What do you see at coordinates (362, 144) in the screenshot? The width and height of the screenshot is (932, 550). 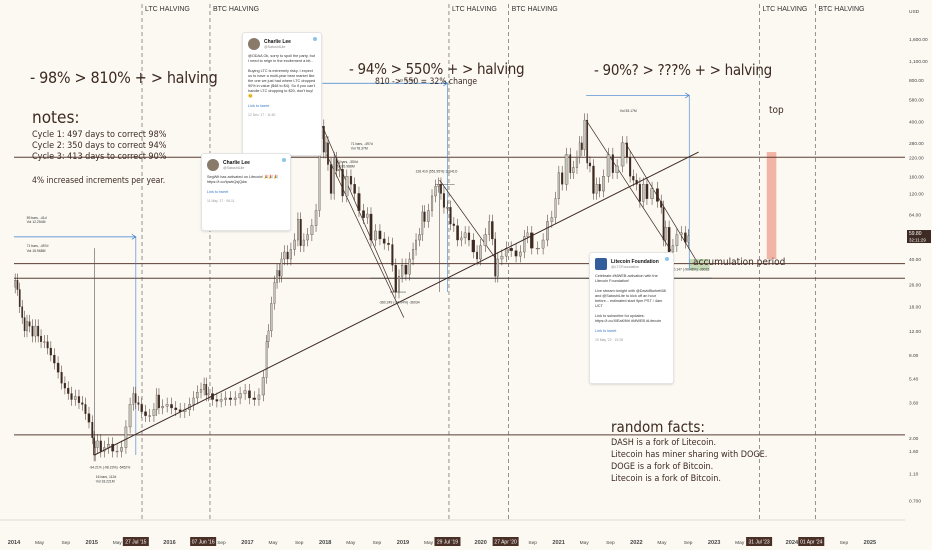 I see `measure-label: 71 bars, -497d` at bounding box center [362, 144].